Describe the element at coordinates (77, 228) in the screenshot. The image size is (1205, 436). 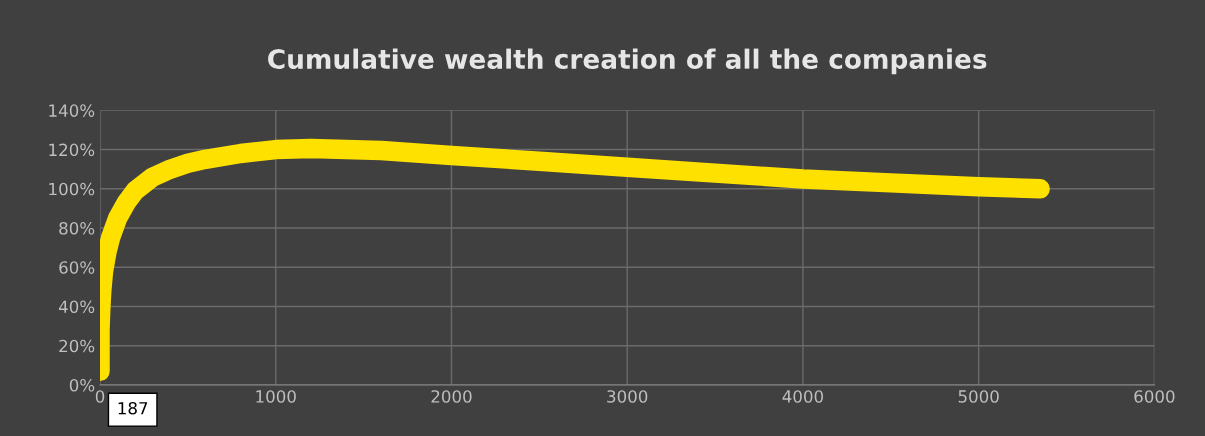
I see `y-tick-label: 80%` at that location.